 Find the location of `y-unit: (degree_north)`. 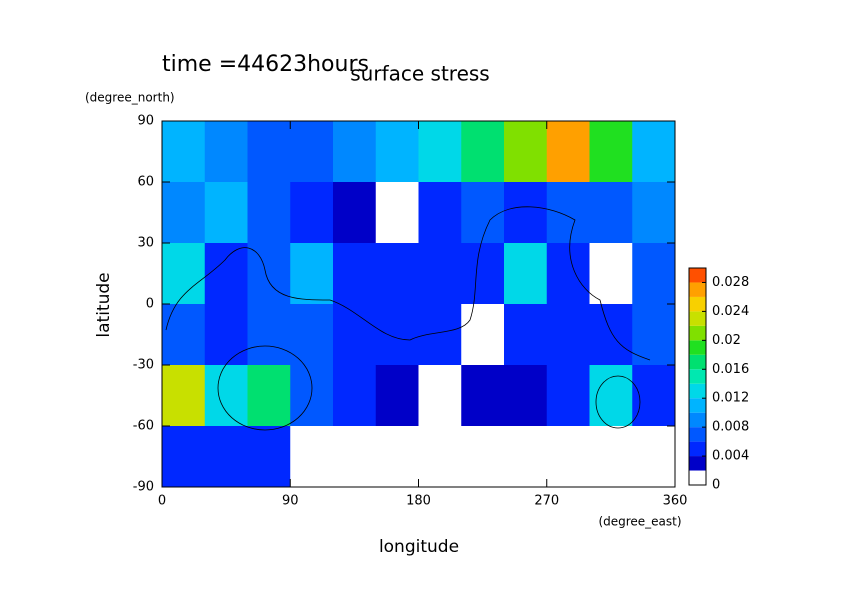

y-unit: (degree_north) is located at coordinates (130, 98).